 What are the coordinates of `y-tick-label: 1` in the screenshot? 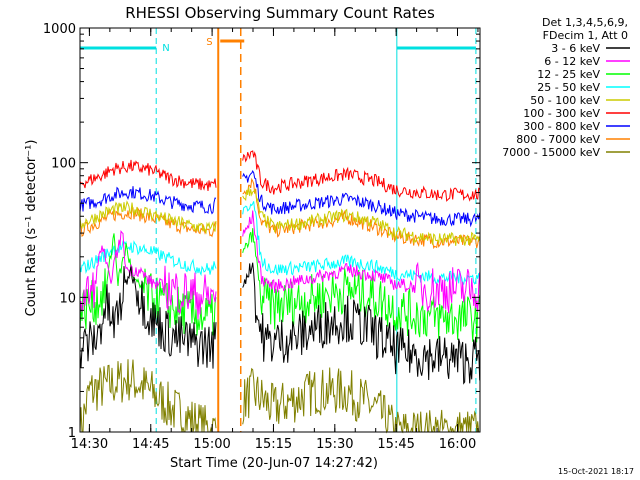 It's located at (72, 433).